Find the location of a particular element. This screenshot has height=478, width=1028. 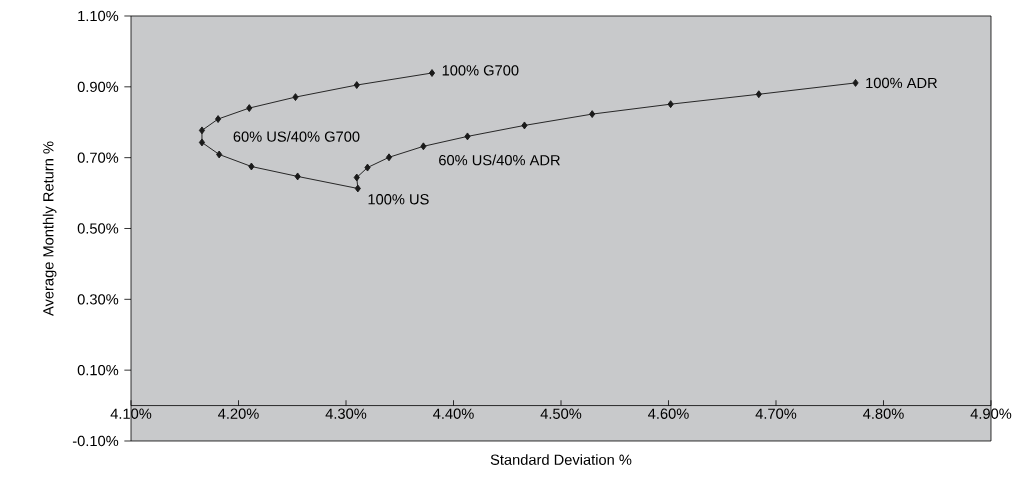

x-tick-label: 4.60% is located at coordinates (668, 413).